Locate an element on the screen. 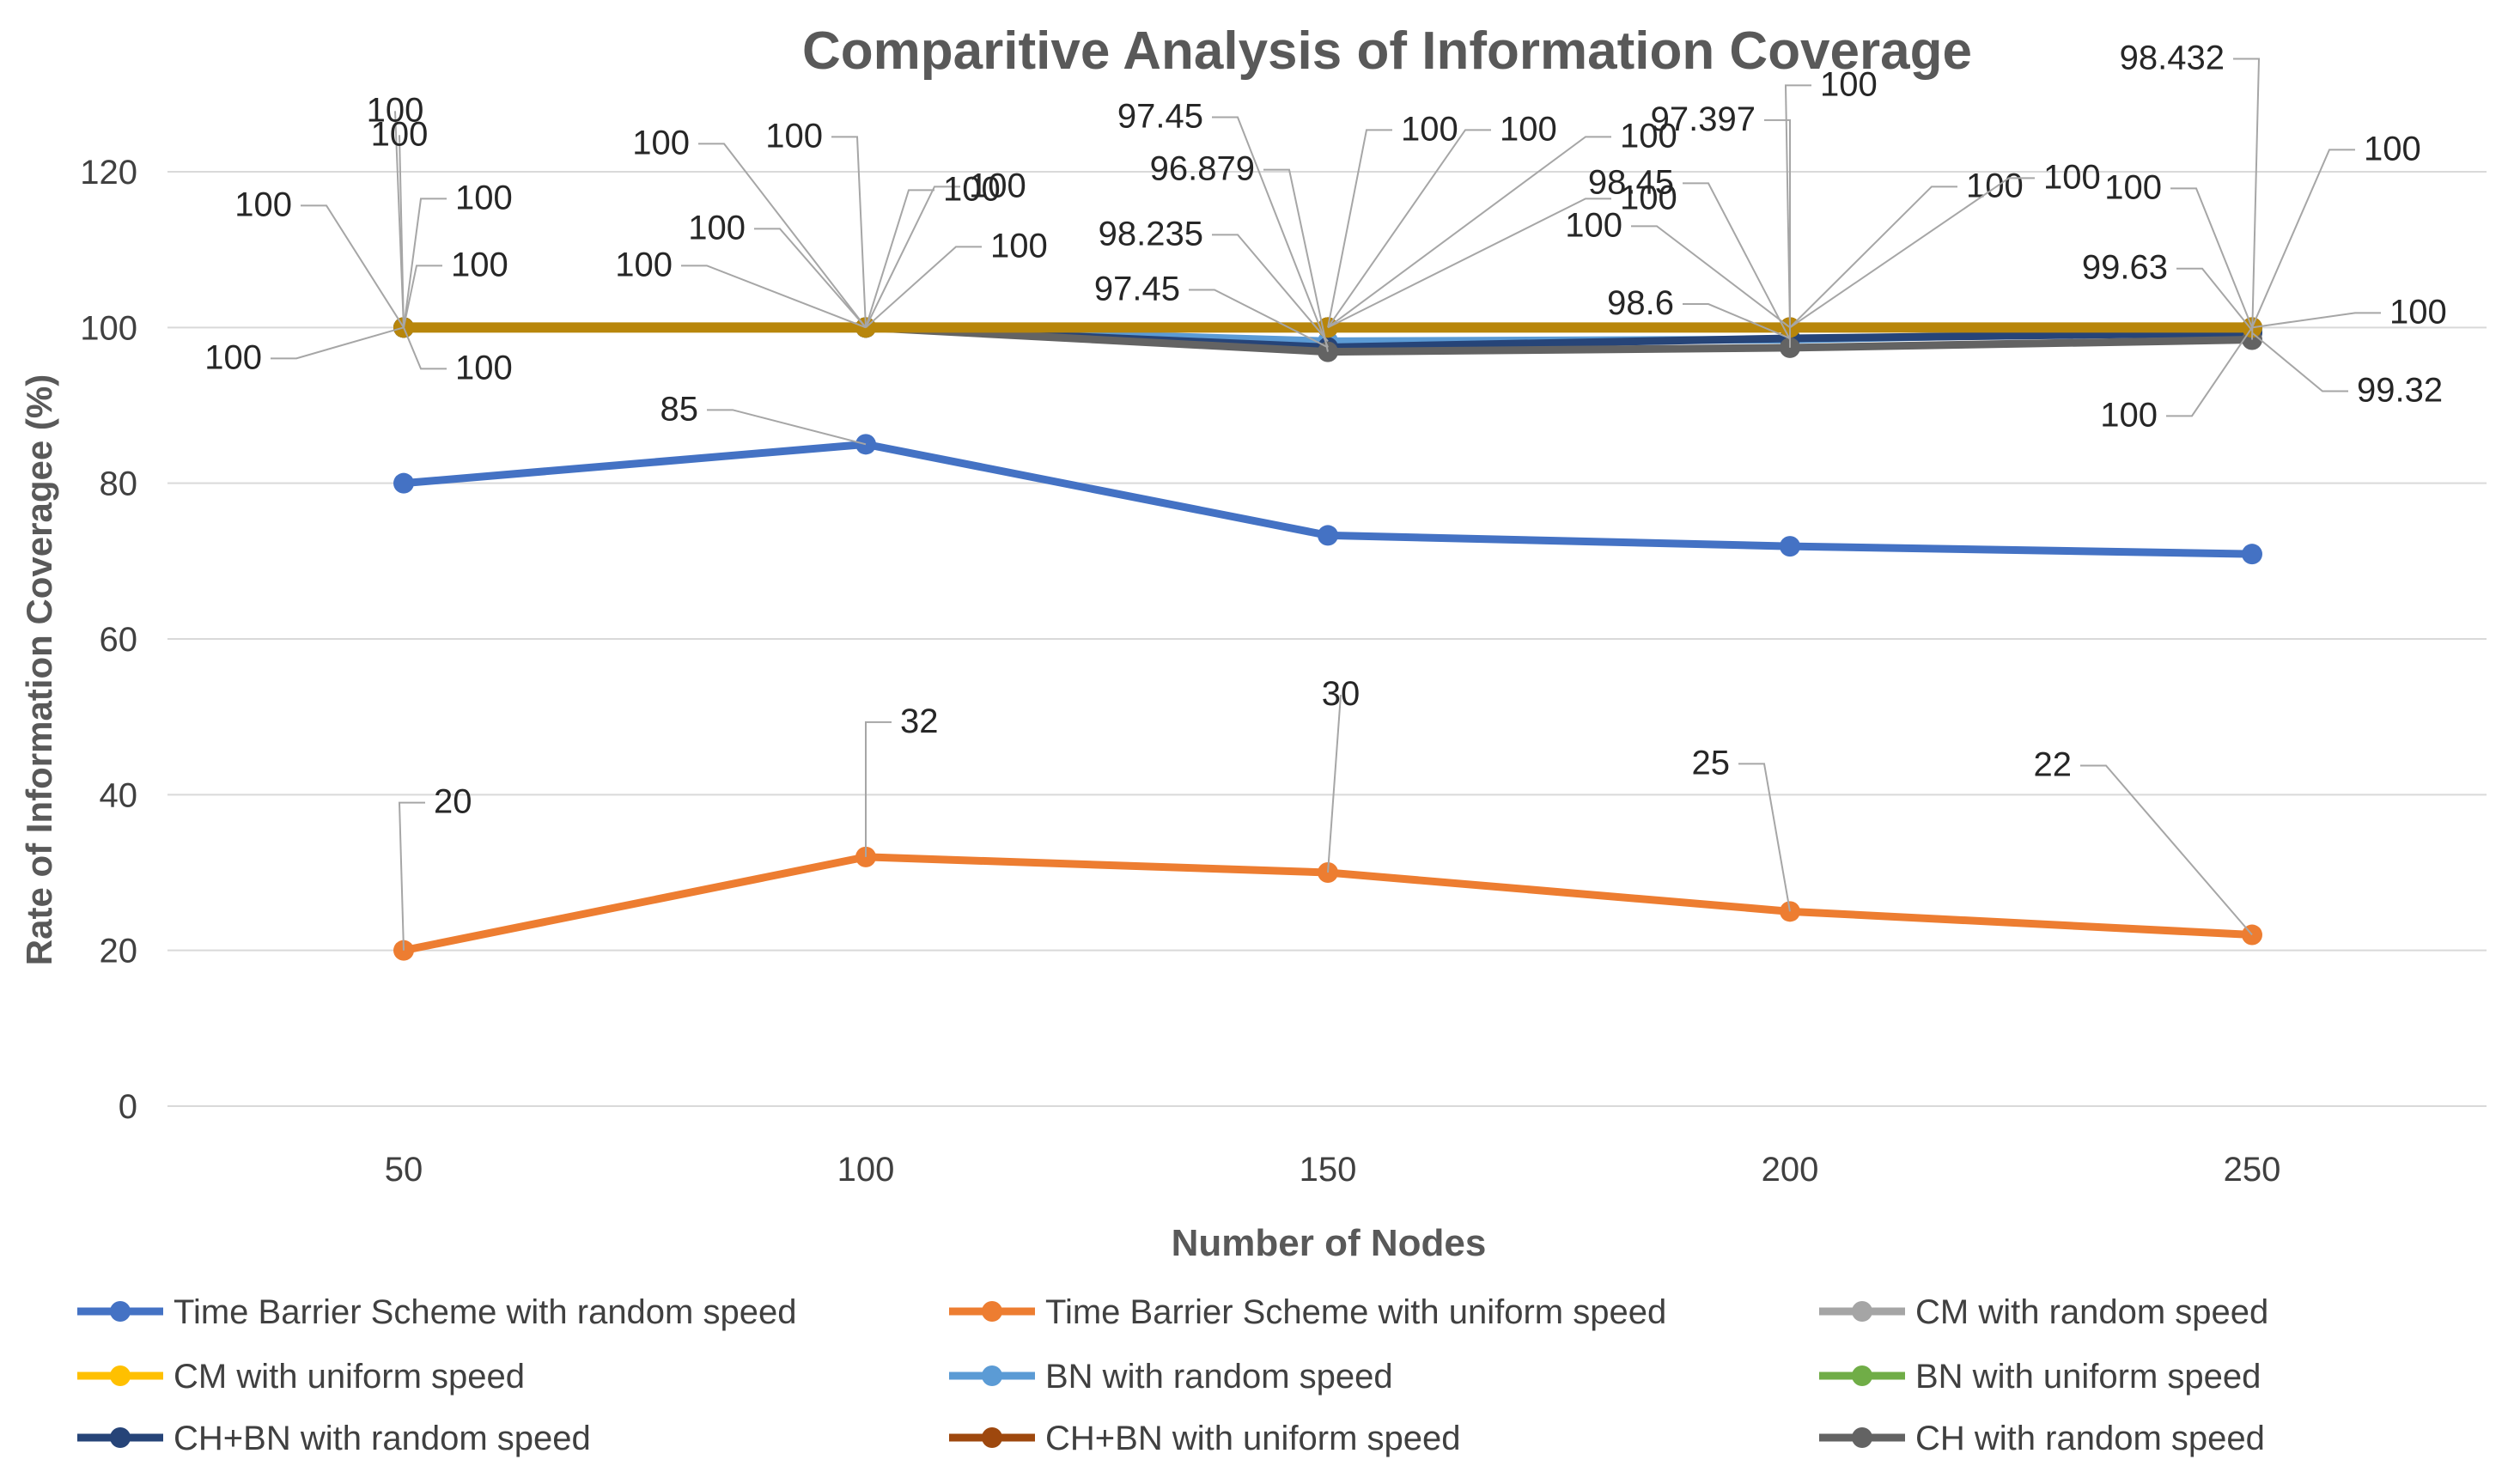  y-tick-label: 60 is located at coordinates (119, 640).